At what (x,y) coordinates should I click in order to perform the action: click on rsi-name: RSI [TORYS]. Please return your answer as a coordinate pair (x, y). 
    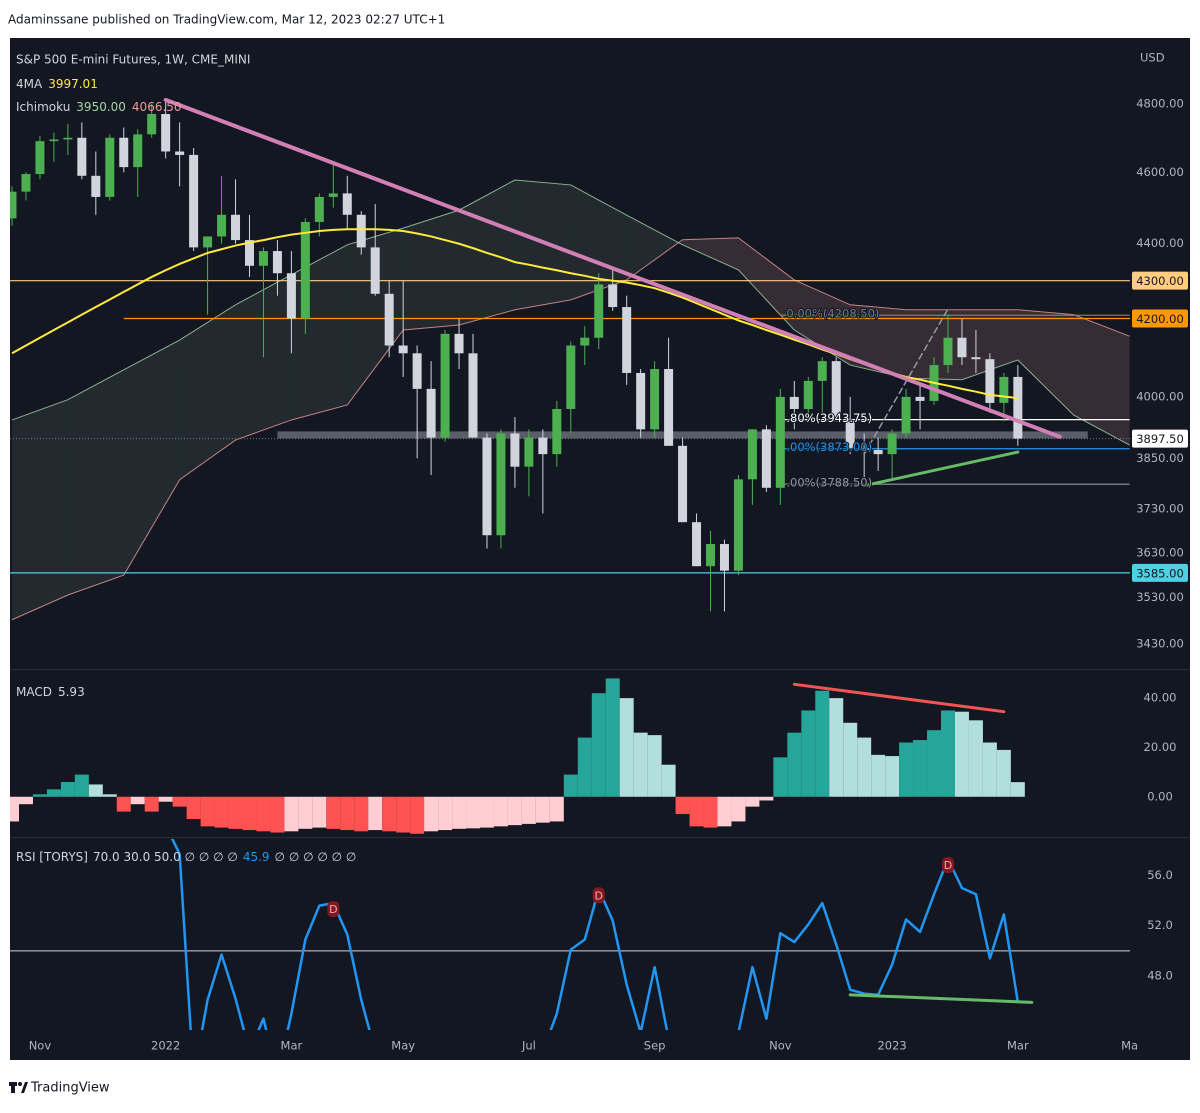
    Looking at the image, I should click on (52, 857).